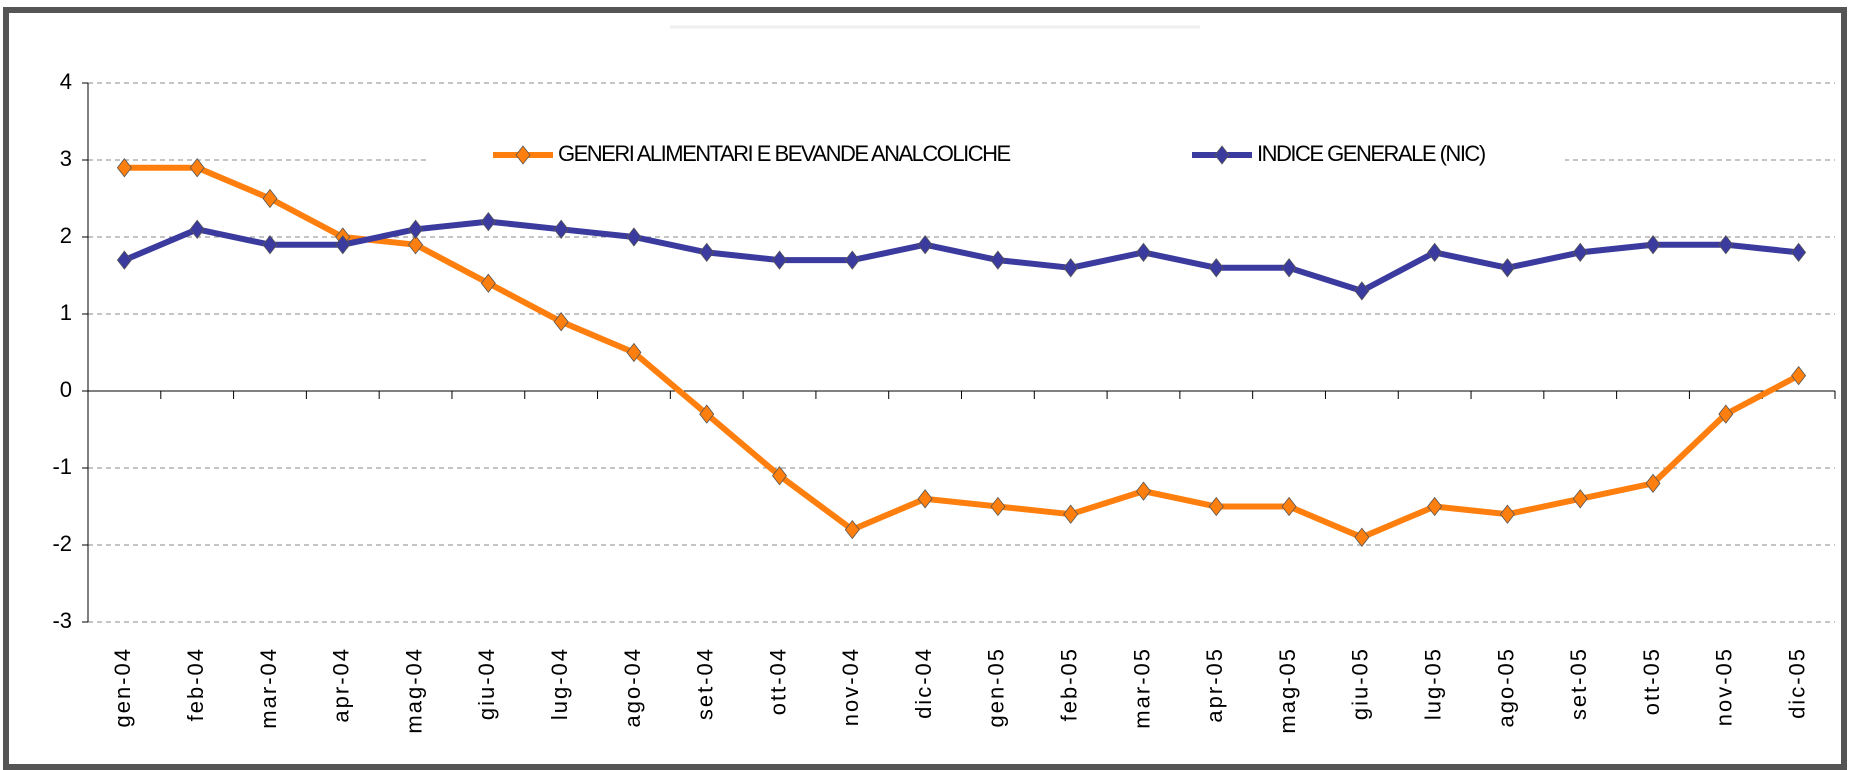 The image size is (1850, 770). Describe the element at coordinates (66, 312) in the screenshot. I see `y-tick-label: 1` at that location.